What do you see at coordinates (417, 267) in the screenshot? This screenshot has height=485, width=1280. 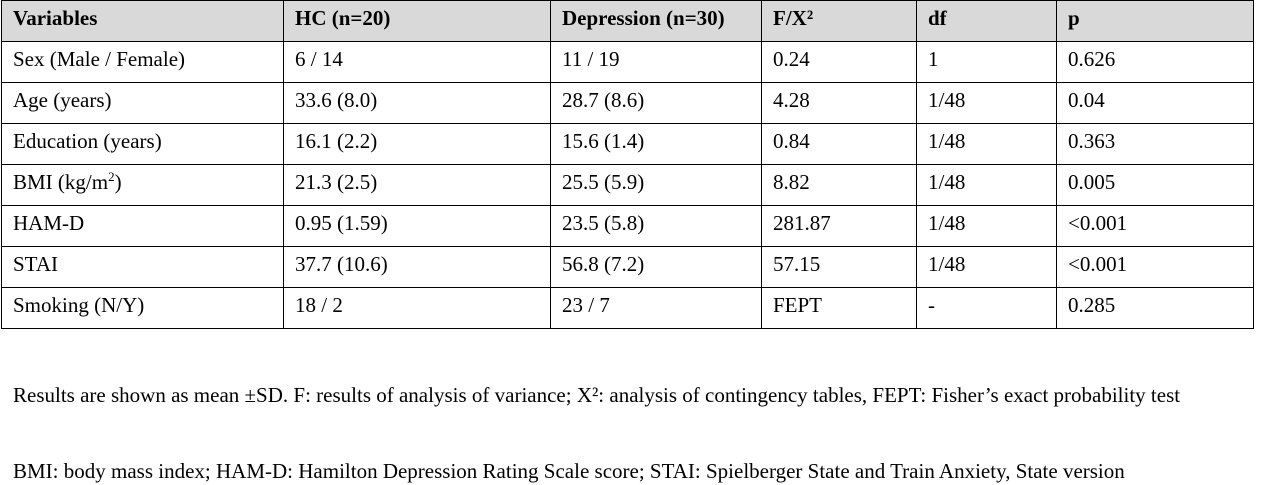 I see `cell-hc: 37.7 (10.6)` at bounding box center [417, 267].